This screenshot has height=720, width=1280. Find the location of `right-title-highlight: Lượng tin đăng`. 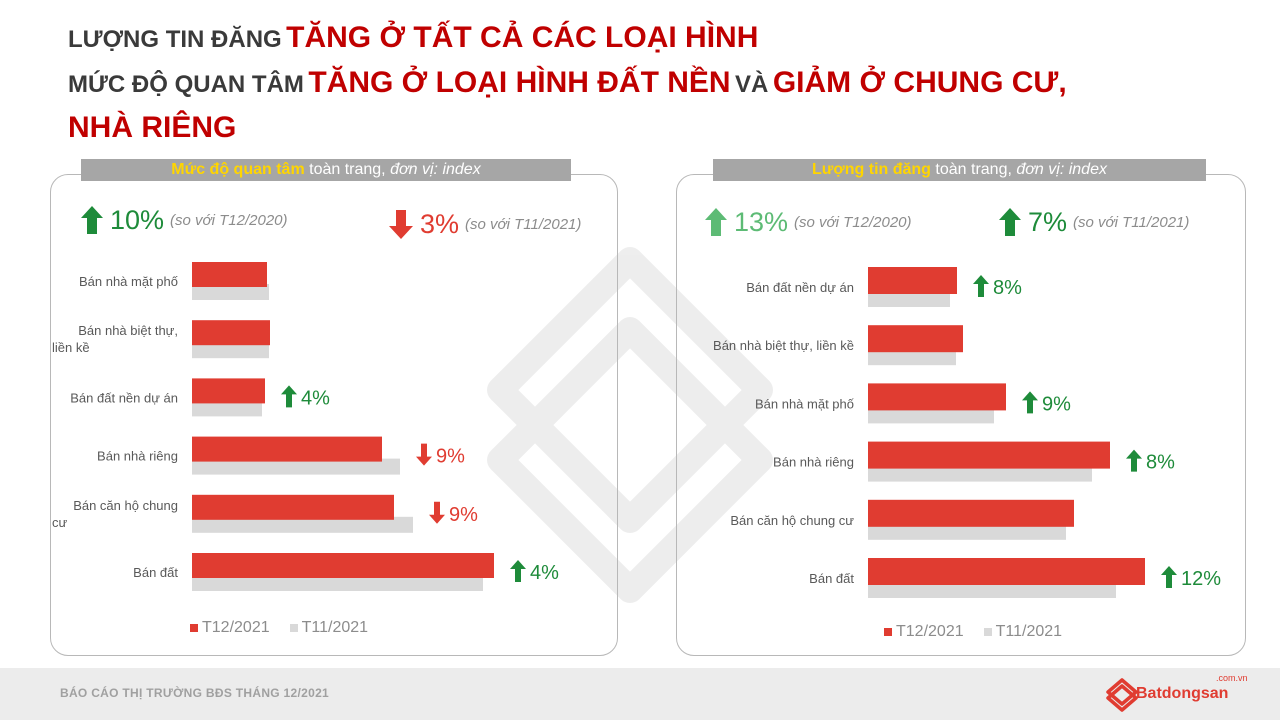

right-title-highlight: Lượng tin đăng is located at coordinates (871, 169).